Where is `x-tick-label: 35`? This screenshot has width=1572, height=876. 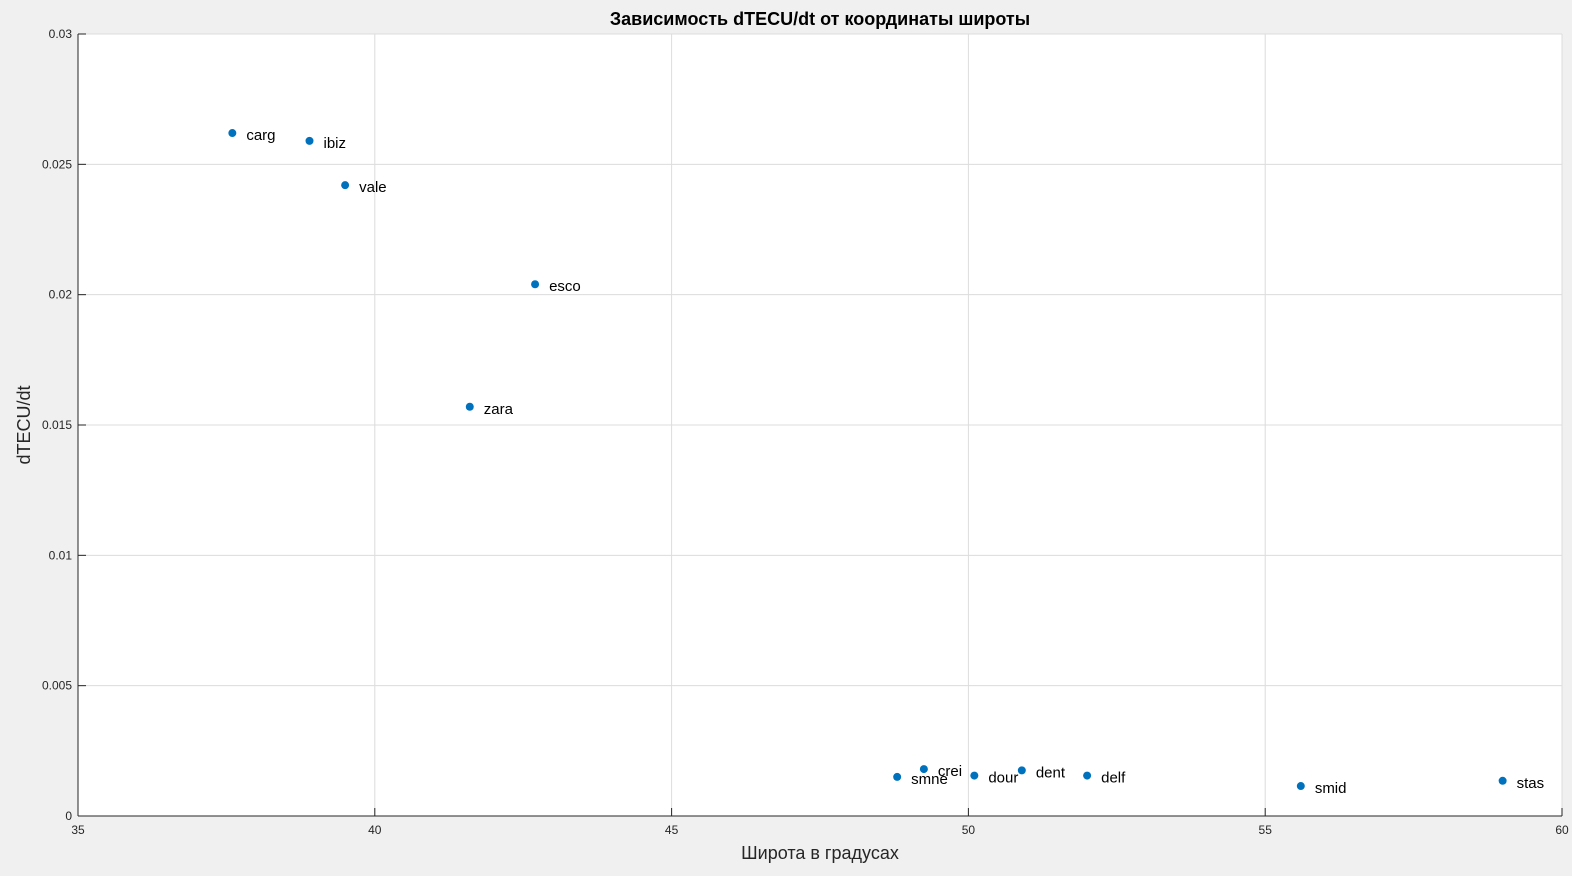
x-tick-label: 35 is located at coordinates (78, 830).